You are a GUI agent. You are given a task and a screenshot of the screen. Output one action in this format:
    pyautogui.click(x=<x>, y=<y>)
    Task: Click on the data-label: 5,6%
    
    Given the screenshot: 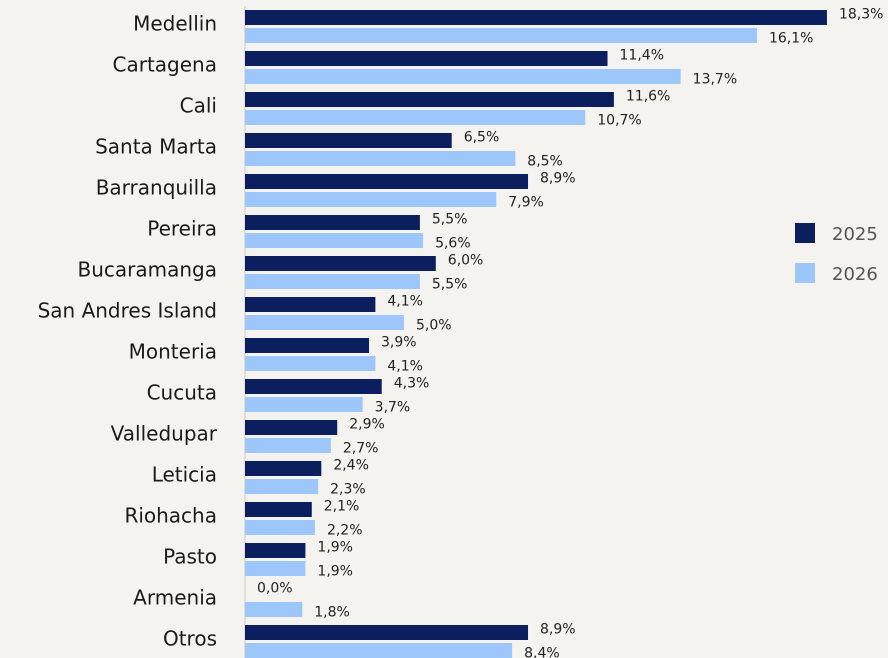 What is the action you would take?
    pyautogui.click(x=453, y=244)
    